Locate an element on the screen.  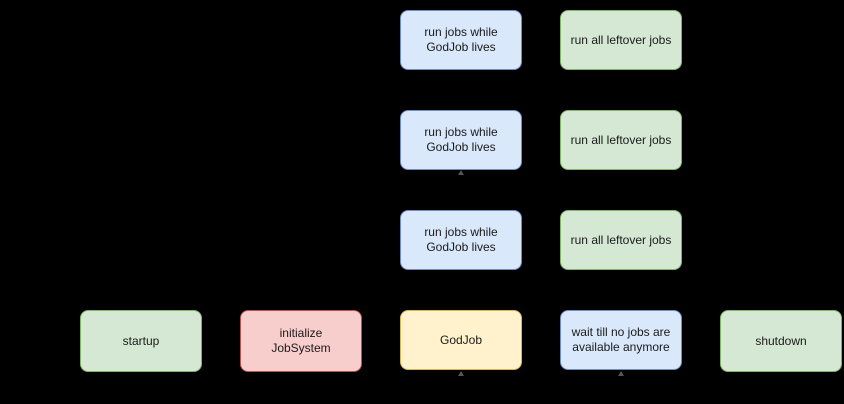
node-leftover-jobs-3: run all leftover jobs is located at coordinates (621, 240).